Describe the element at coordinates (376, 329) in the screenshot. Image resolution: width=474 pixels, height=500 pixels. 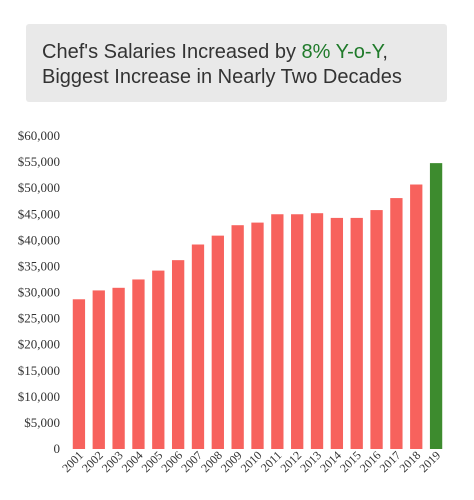
I see `bar-2016` at that location.